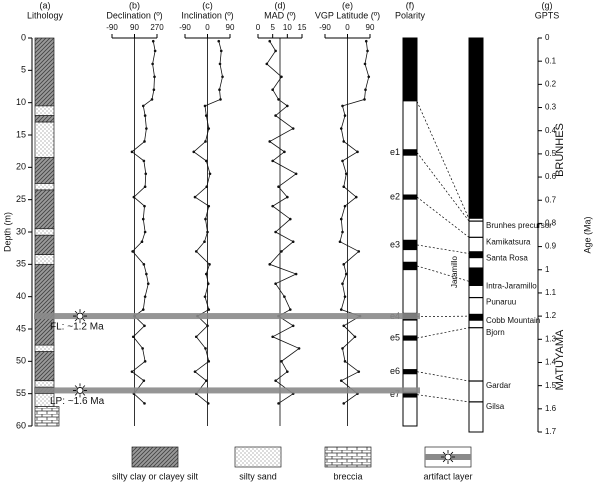 The height and width of the screenshot is (485, 600). I want to click on x-tick-label: 90, so click(230, 27).